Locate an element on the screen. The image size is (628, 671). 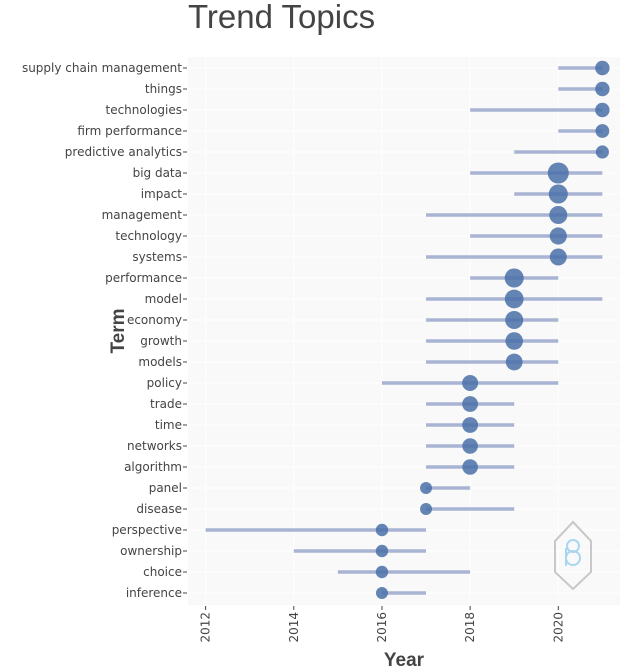
term-label: time is located at coordinates (168, 425).